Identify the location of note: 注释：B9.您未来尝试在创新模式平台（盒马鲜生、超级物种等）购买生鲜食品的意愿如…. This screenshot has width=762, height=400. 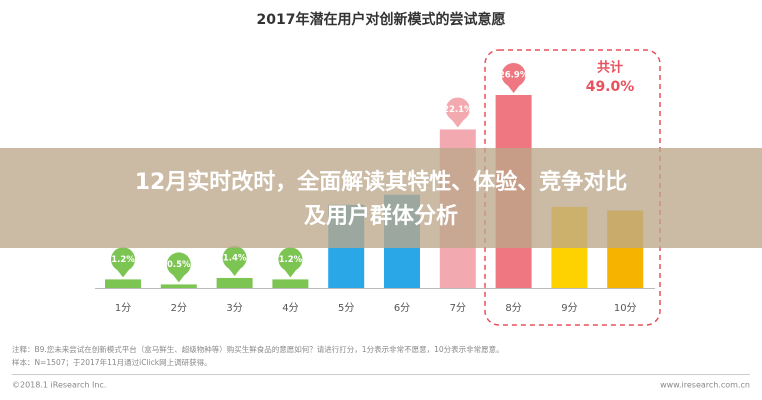
(258, 349).